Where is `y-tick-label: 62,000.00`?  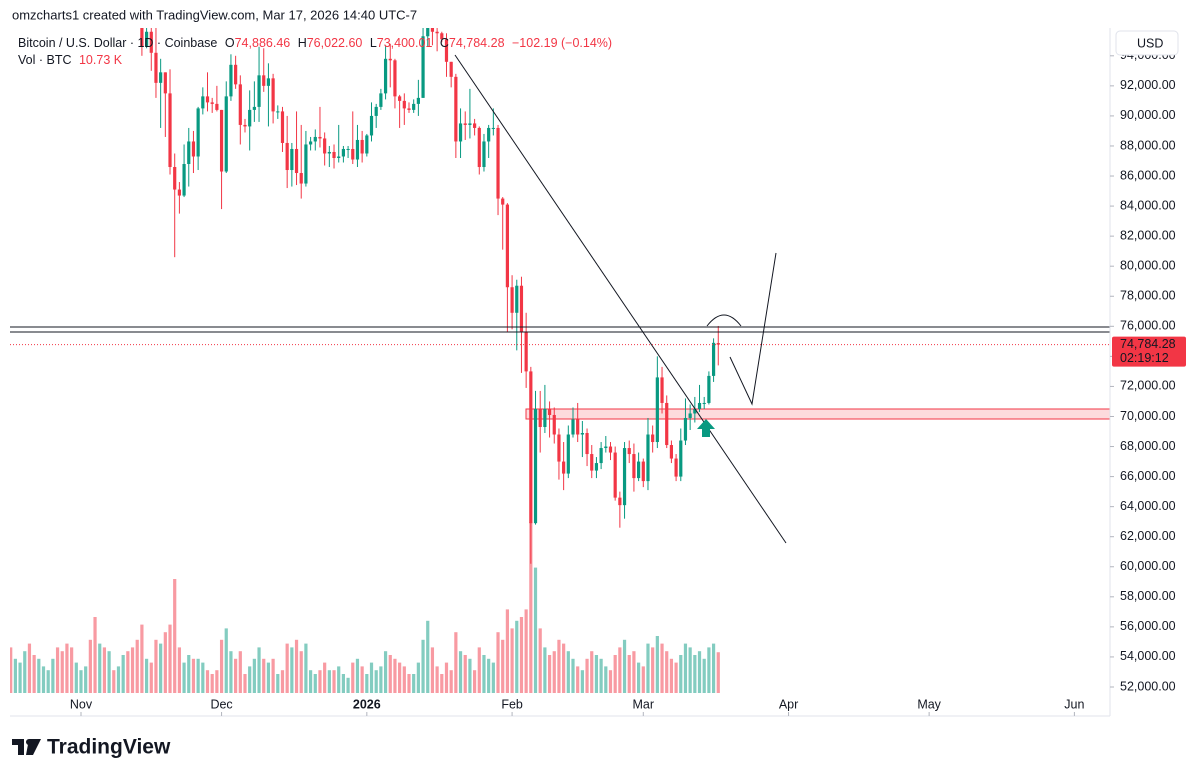
y-tick-label: 62,000.00 is located at coordinates (1148, 536).